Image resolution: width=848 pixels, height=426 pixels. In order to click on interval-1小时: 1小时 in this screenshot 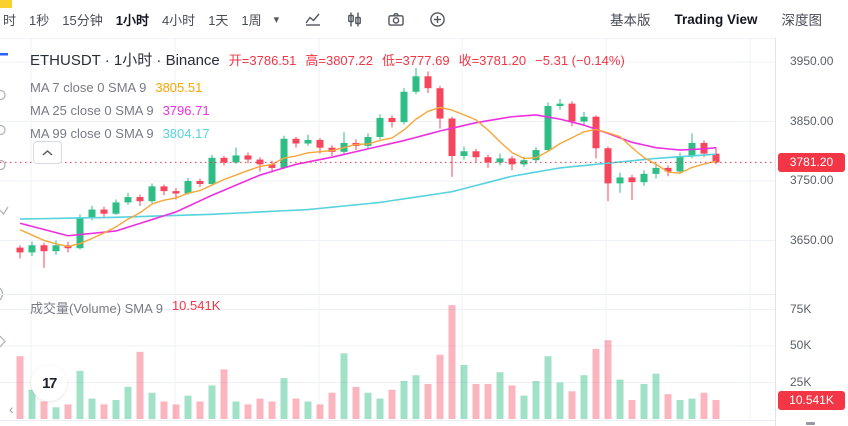, I will do `click(132, 20)`.